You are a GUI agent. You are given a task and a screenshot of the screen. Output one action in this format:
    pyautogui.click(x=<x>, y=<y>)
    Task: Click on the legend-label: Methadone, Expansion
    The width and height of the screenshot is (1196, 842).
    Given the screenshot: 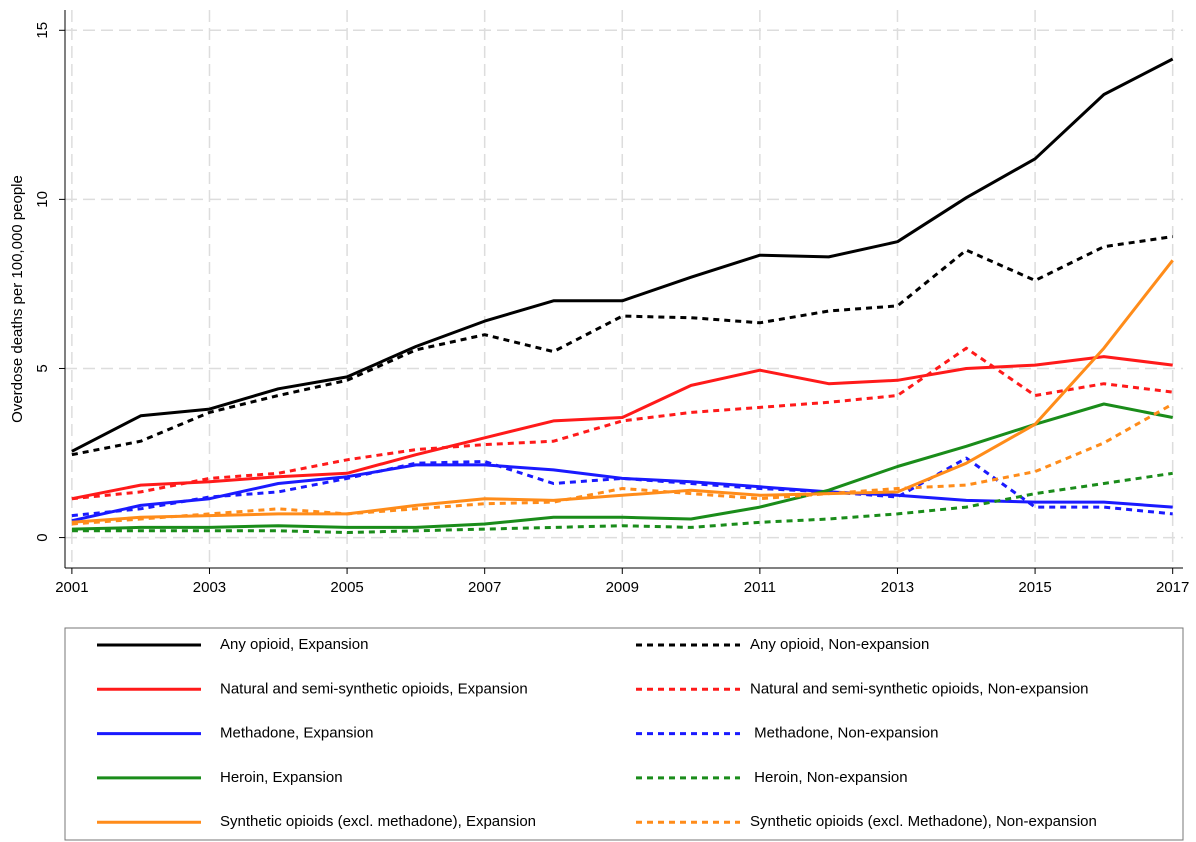 What is the action you would take?
    pyautogui.click(x=296, y=733)
    